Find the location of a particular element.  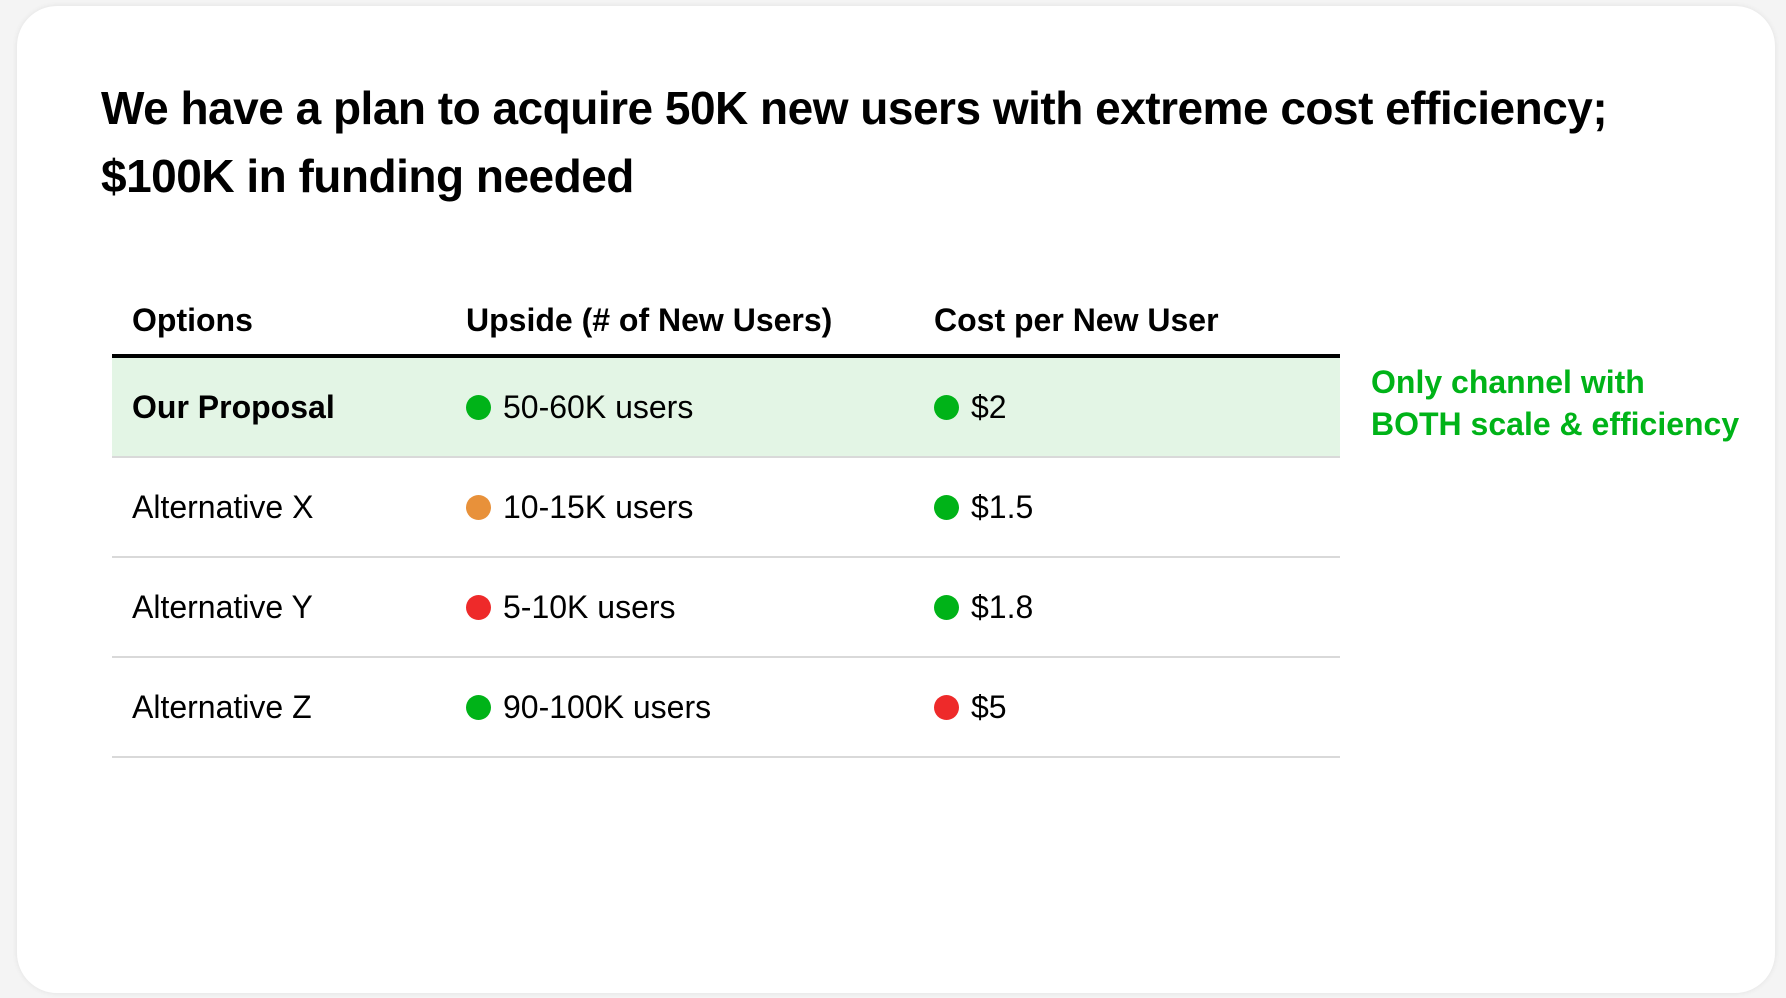

header-options: Options is located at coordinates (192, 319).